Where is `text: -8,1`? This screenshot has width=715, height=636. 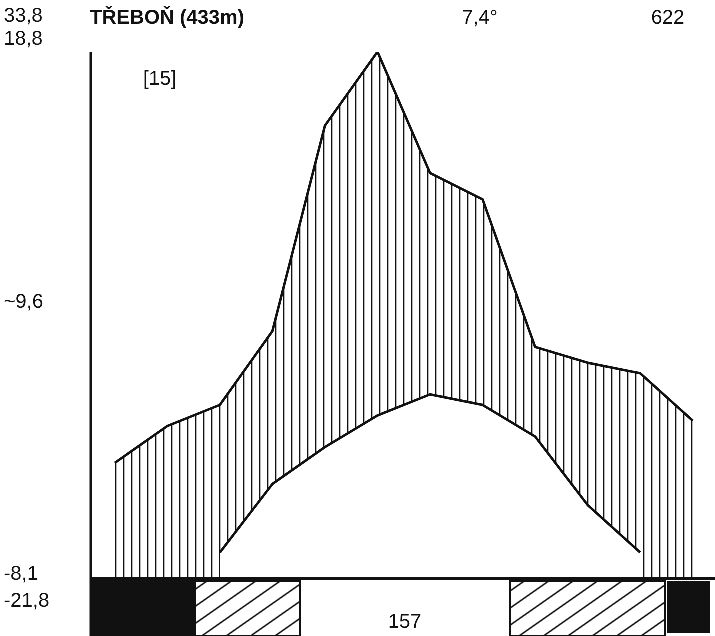
text: -8,1 is located at coordinates (21, 574).